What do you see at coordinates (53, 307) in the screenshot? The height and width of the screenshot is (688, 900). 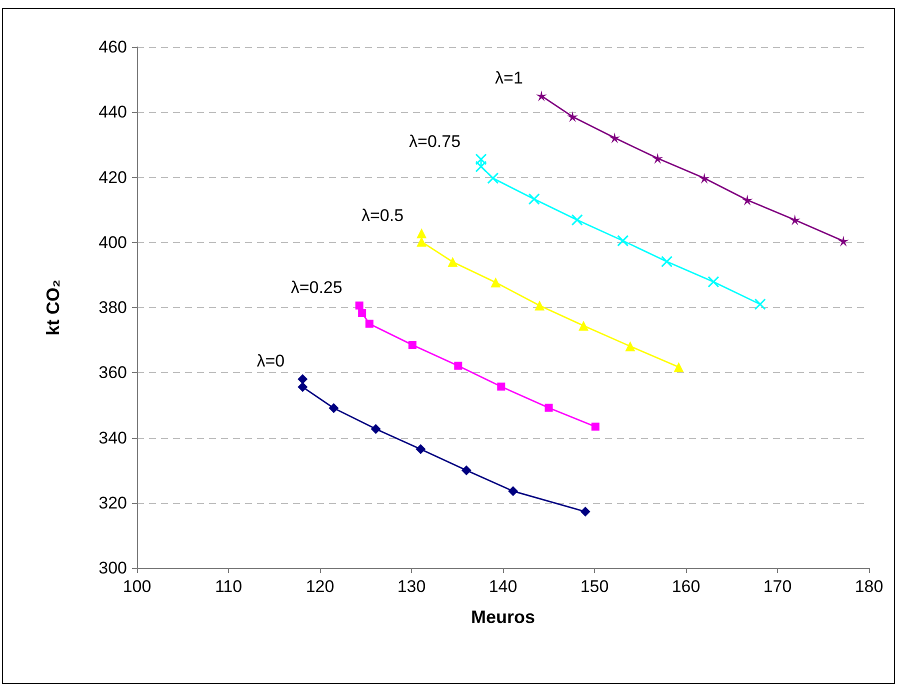 I see `y-axis-title: kt CO₂` at bounding box center [53, 307].